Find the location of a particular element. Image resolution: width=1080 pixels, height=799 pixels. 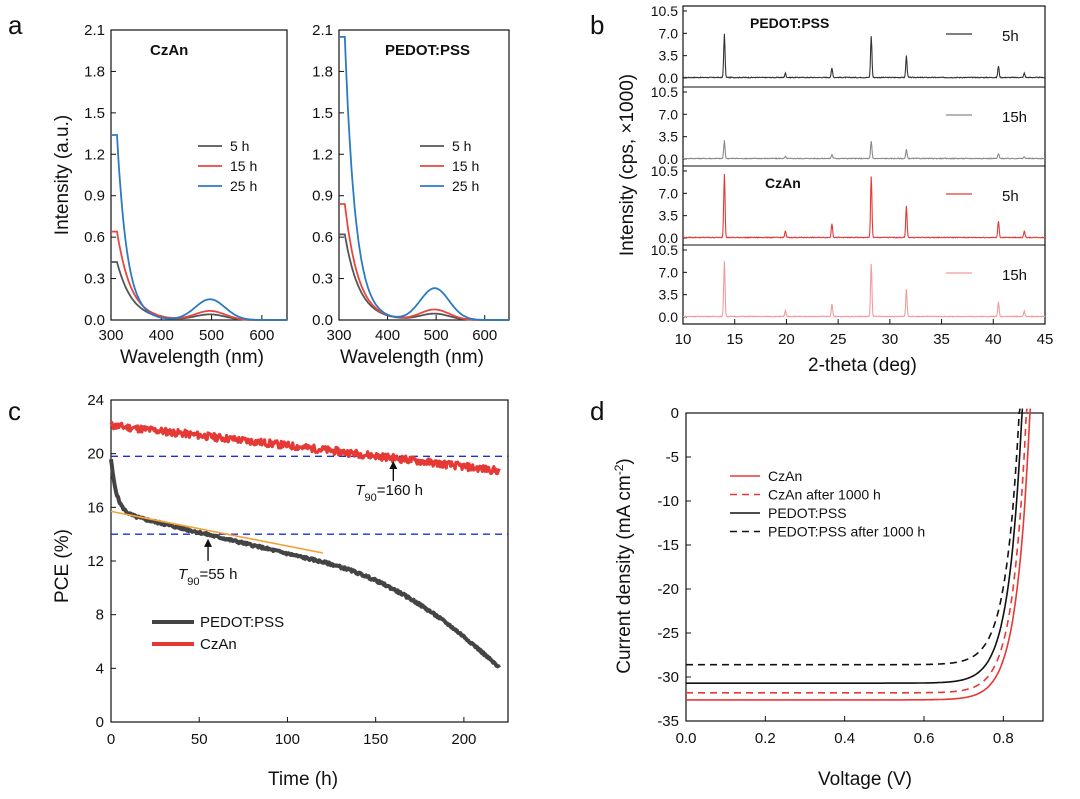

x-tick-label: 0.4 is located at coordinates (844, 738).